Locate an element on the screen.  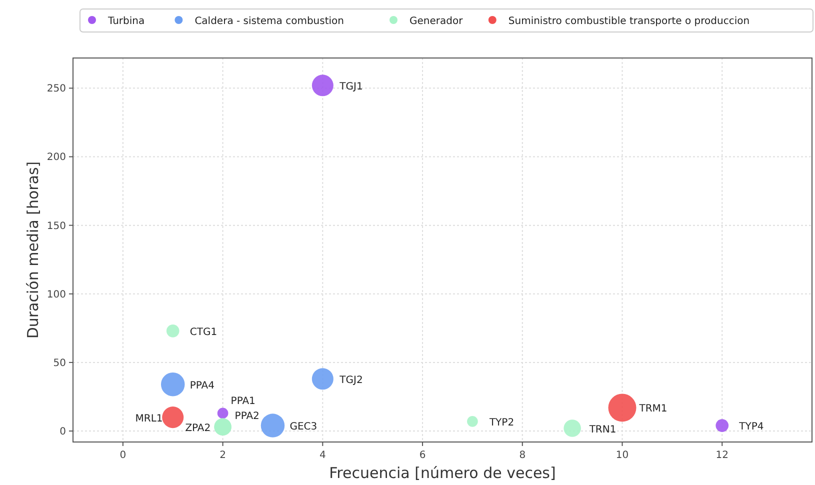
annotation: TRM1 is located at coordinates (653, 409).